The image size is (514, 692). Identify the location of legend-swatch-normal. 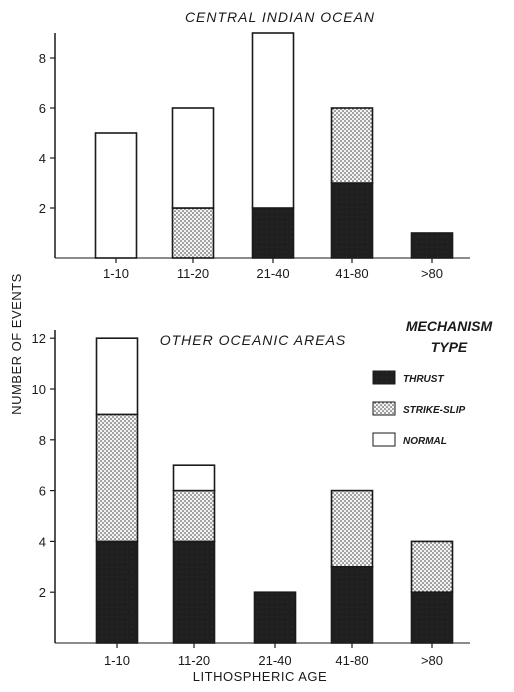
(384, 439).